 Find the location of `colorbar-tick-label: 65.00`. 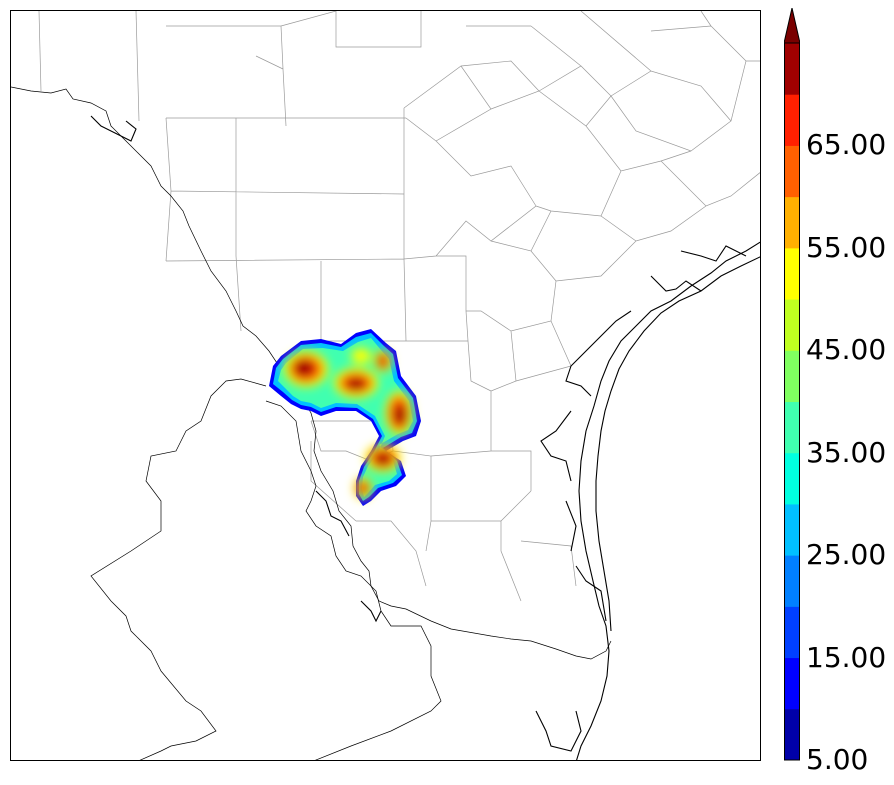

colorbar-tick-label: 65.00 is located at coordinates (846, 145).